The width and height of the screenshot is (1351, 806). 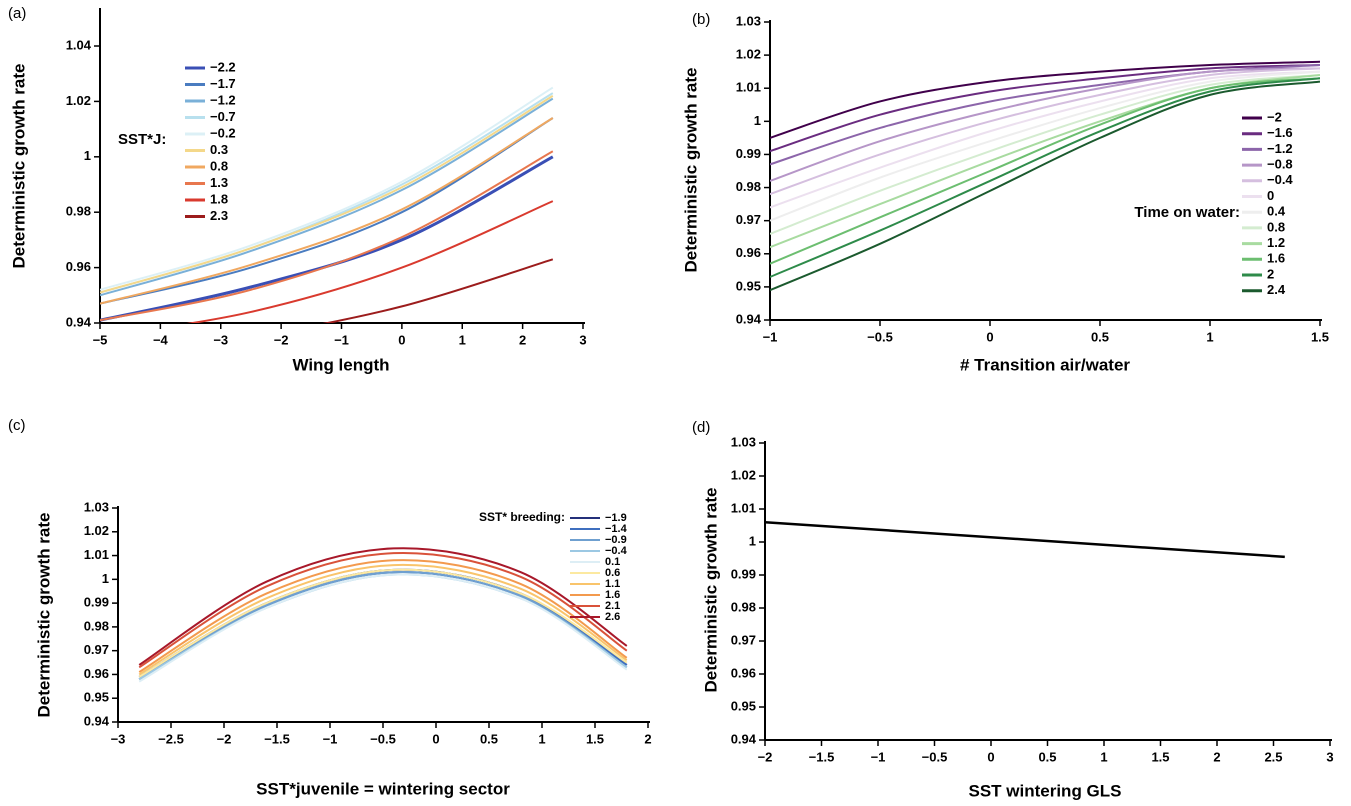 I want to click on legend-title: SST*J:, so click(x=142, y=139).